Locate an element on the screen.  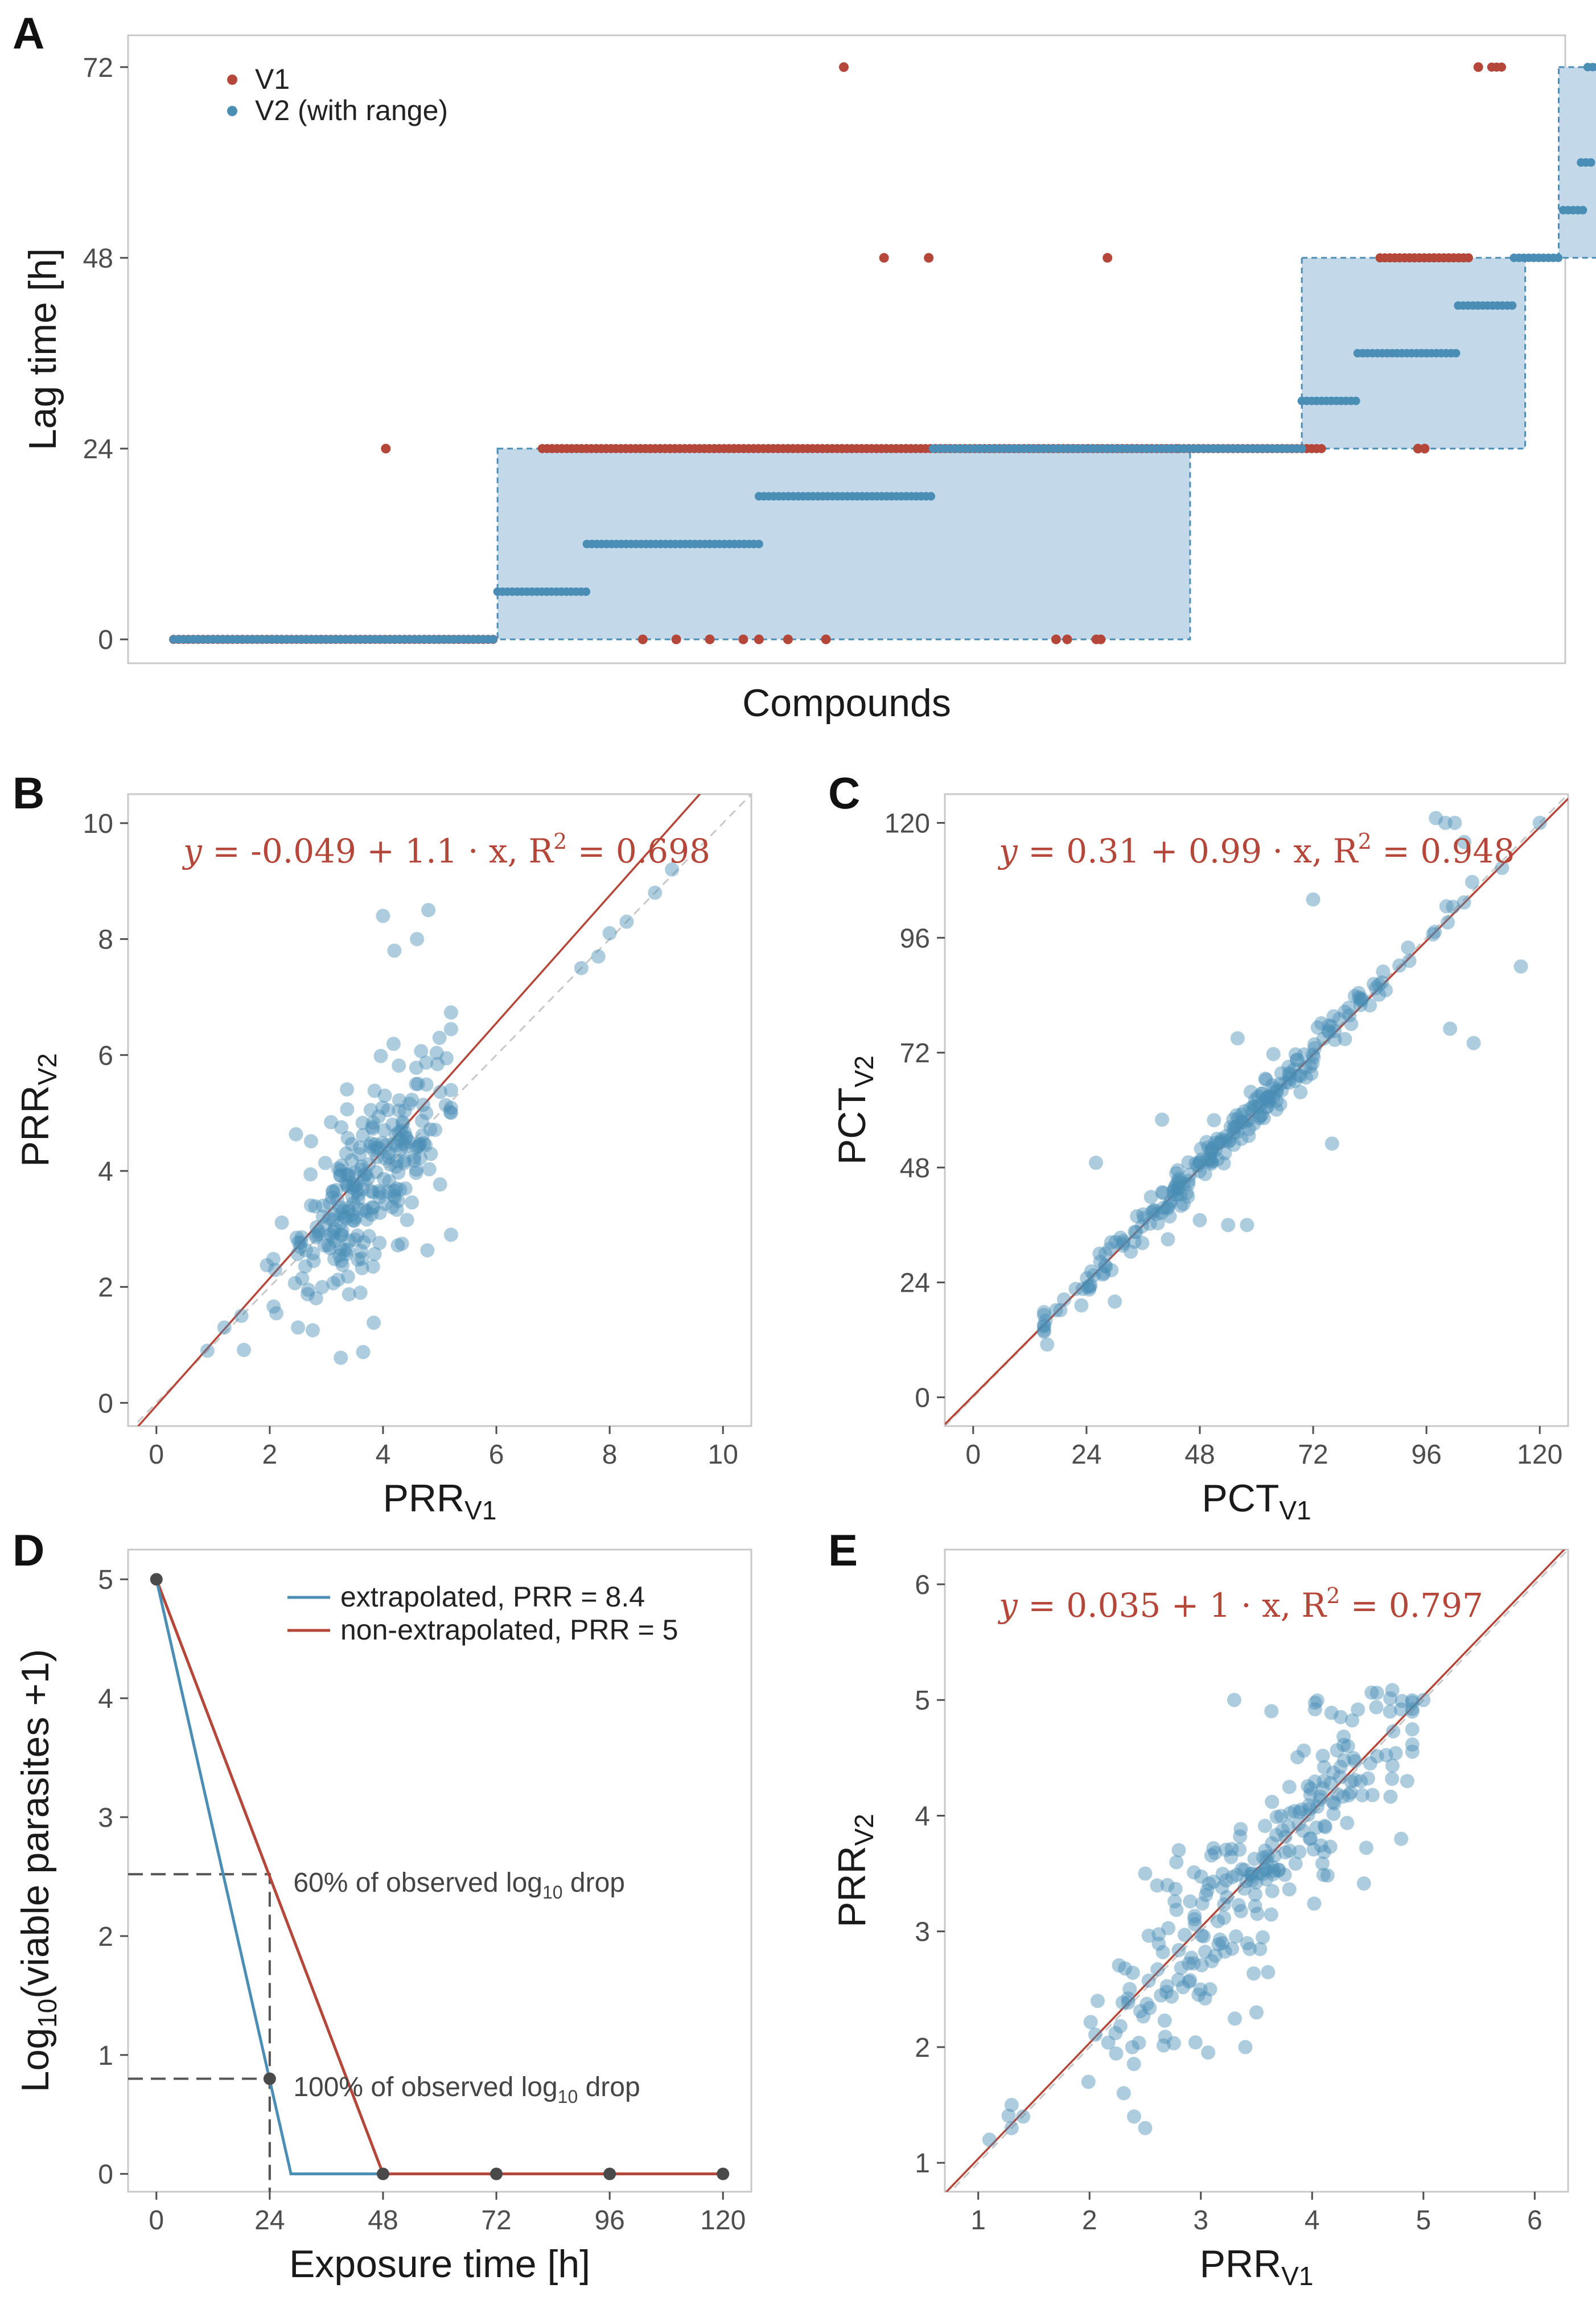
v2-point is located at coordinates (1558, 257).